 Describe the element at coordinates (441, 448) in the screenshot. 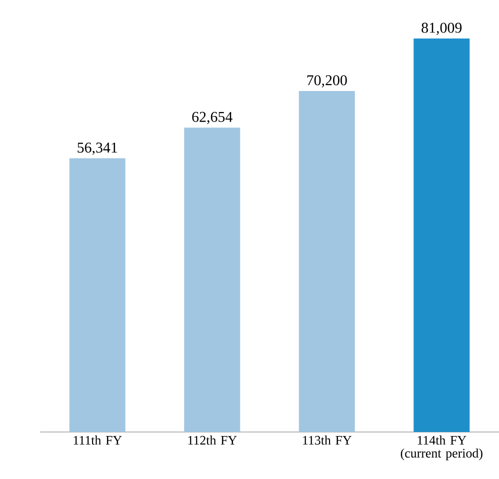

I see `x-tick-label: 114th FY (current period)` at that location.